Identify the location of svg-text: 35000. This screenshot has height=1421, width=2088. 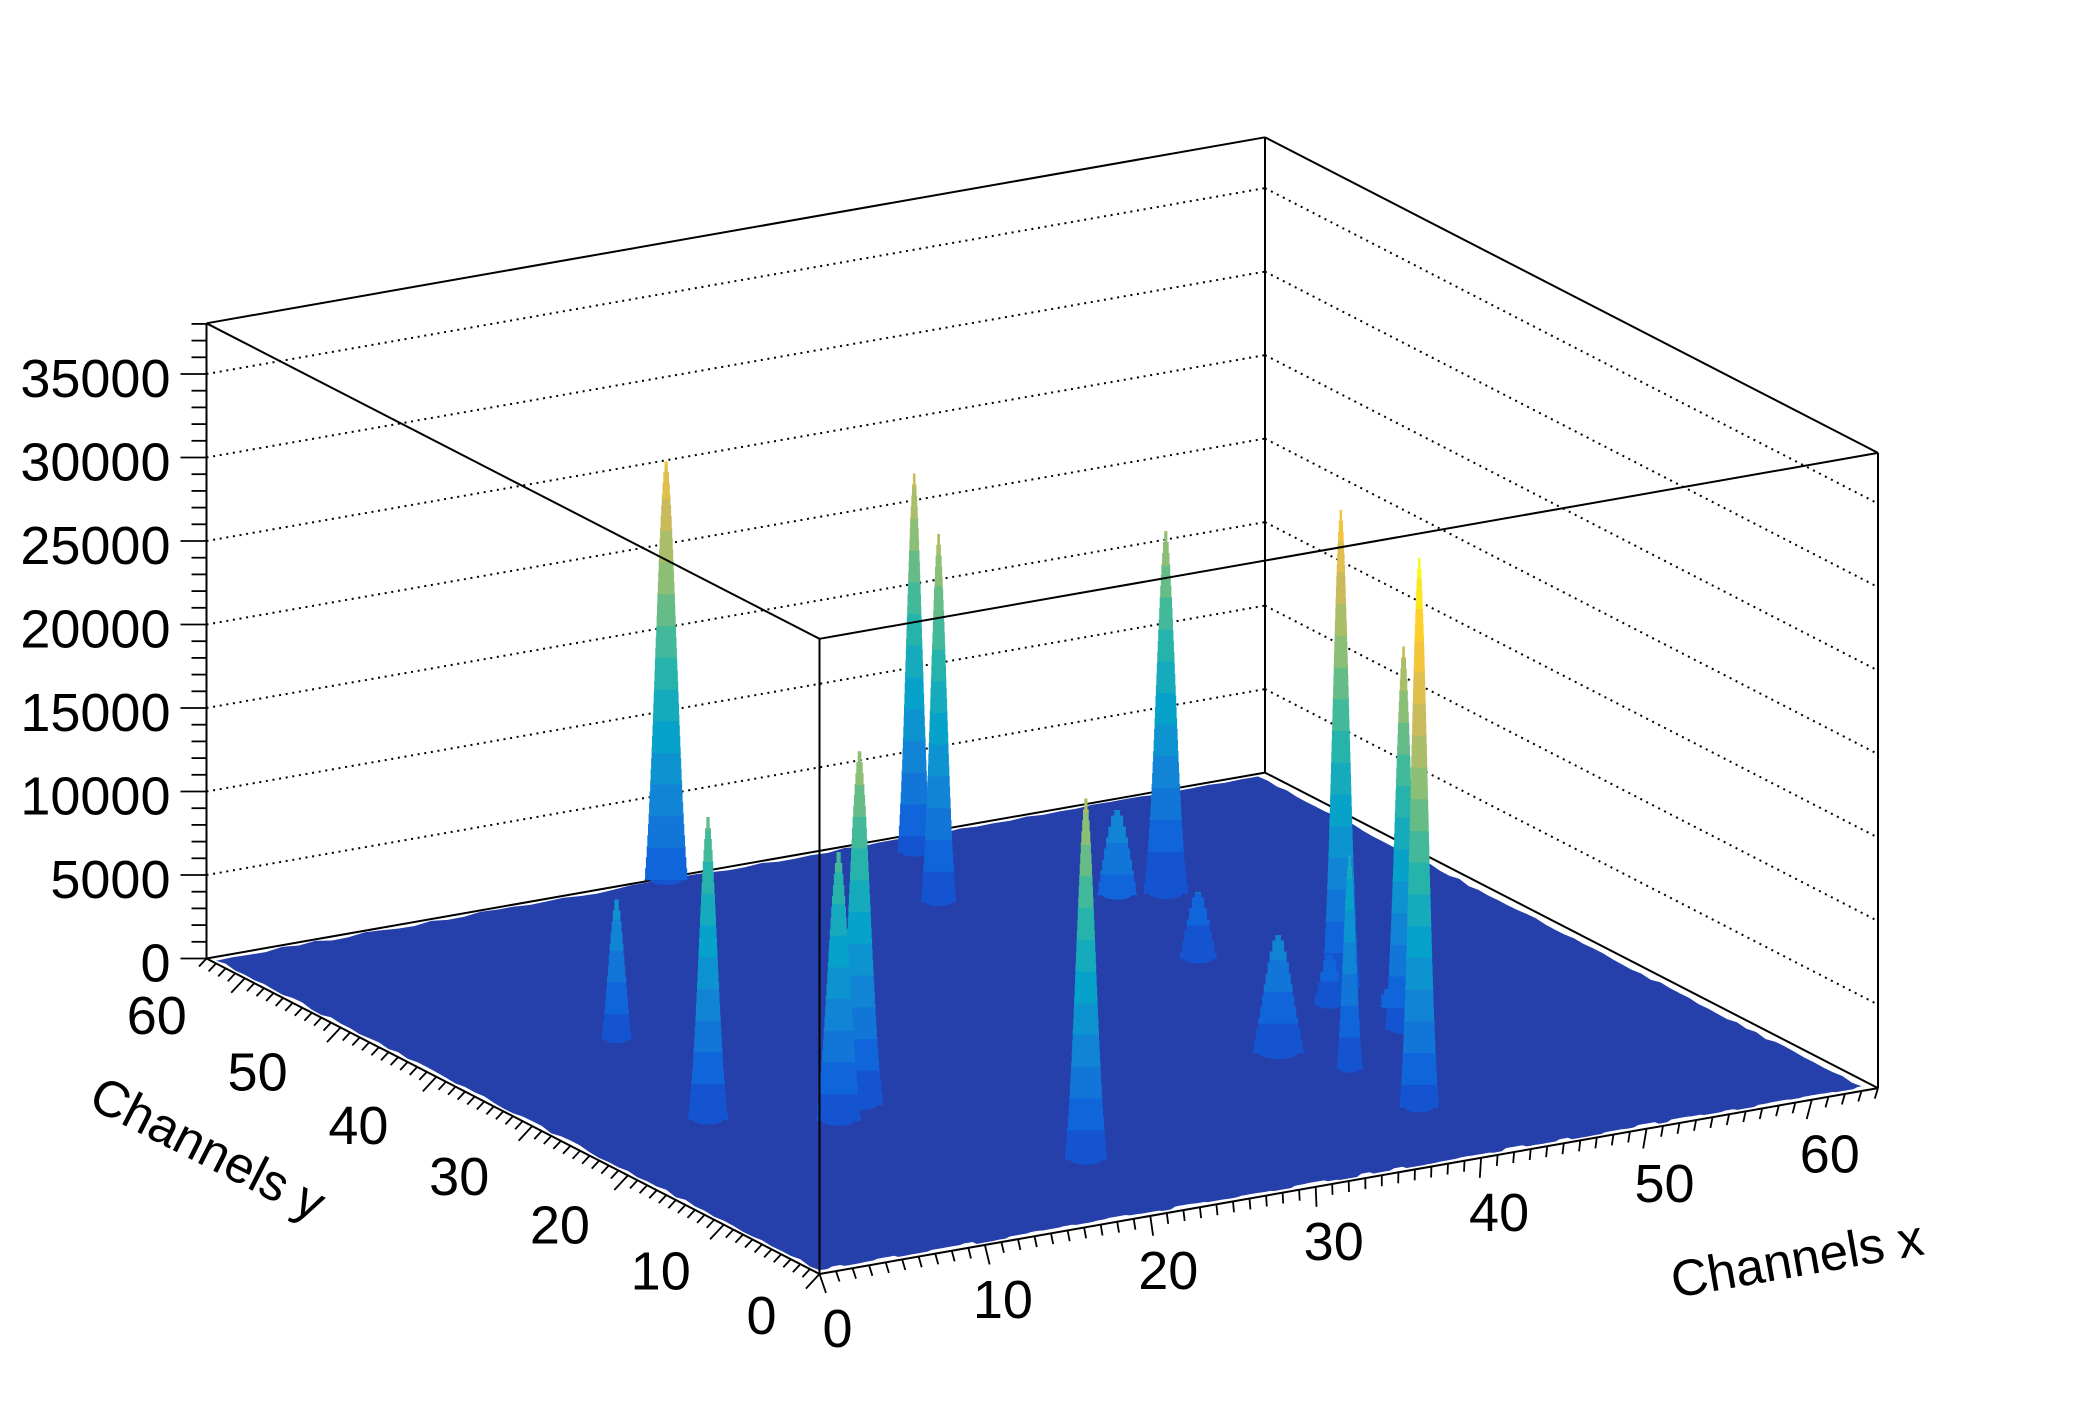
(95, 379).